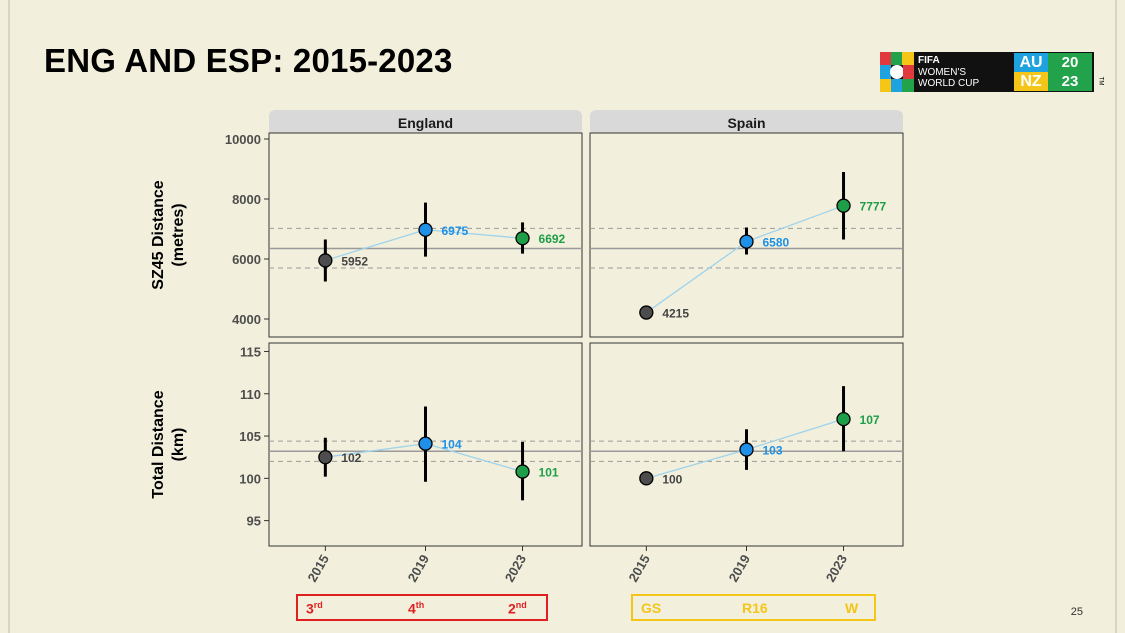 The image size is (1125, 633). I want to click on y-axis-title-line2: (metres), so click(178, 234).